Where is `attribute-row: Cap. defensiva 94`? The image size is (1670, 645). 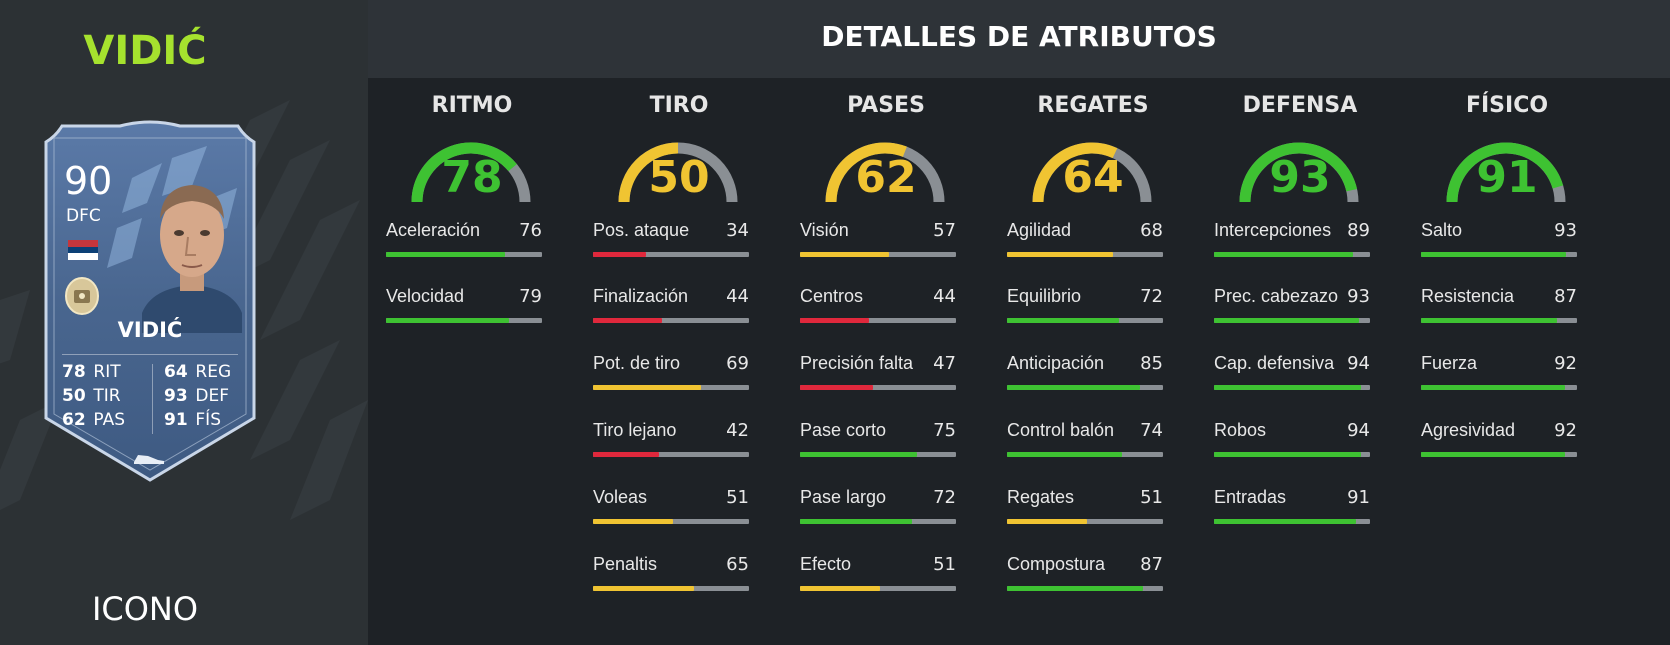 attribute-row: Cap. defensiva 94 is located at coordinates (1292, 373).